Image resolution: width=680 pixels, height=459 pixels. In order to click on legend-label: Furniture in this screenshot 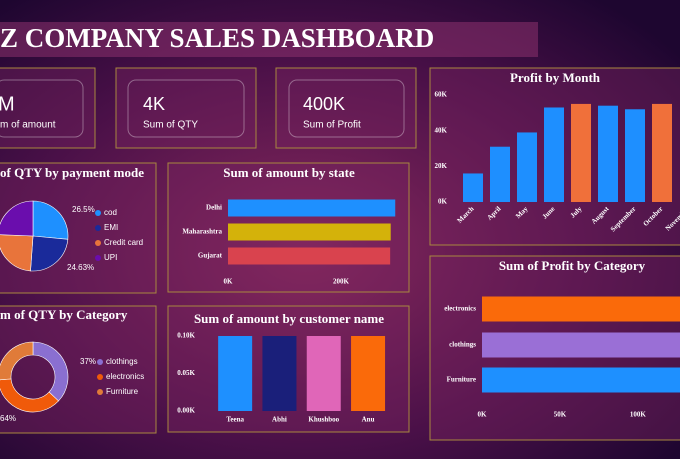, I will do `click(122, 391)`.